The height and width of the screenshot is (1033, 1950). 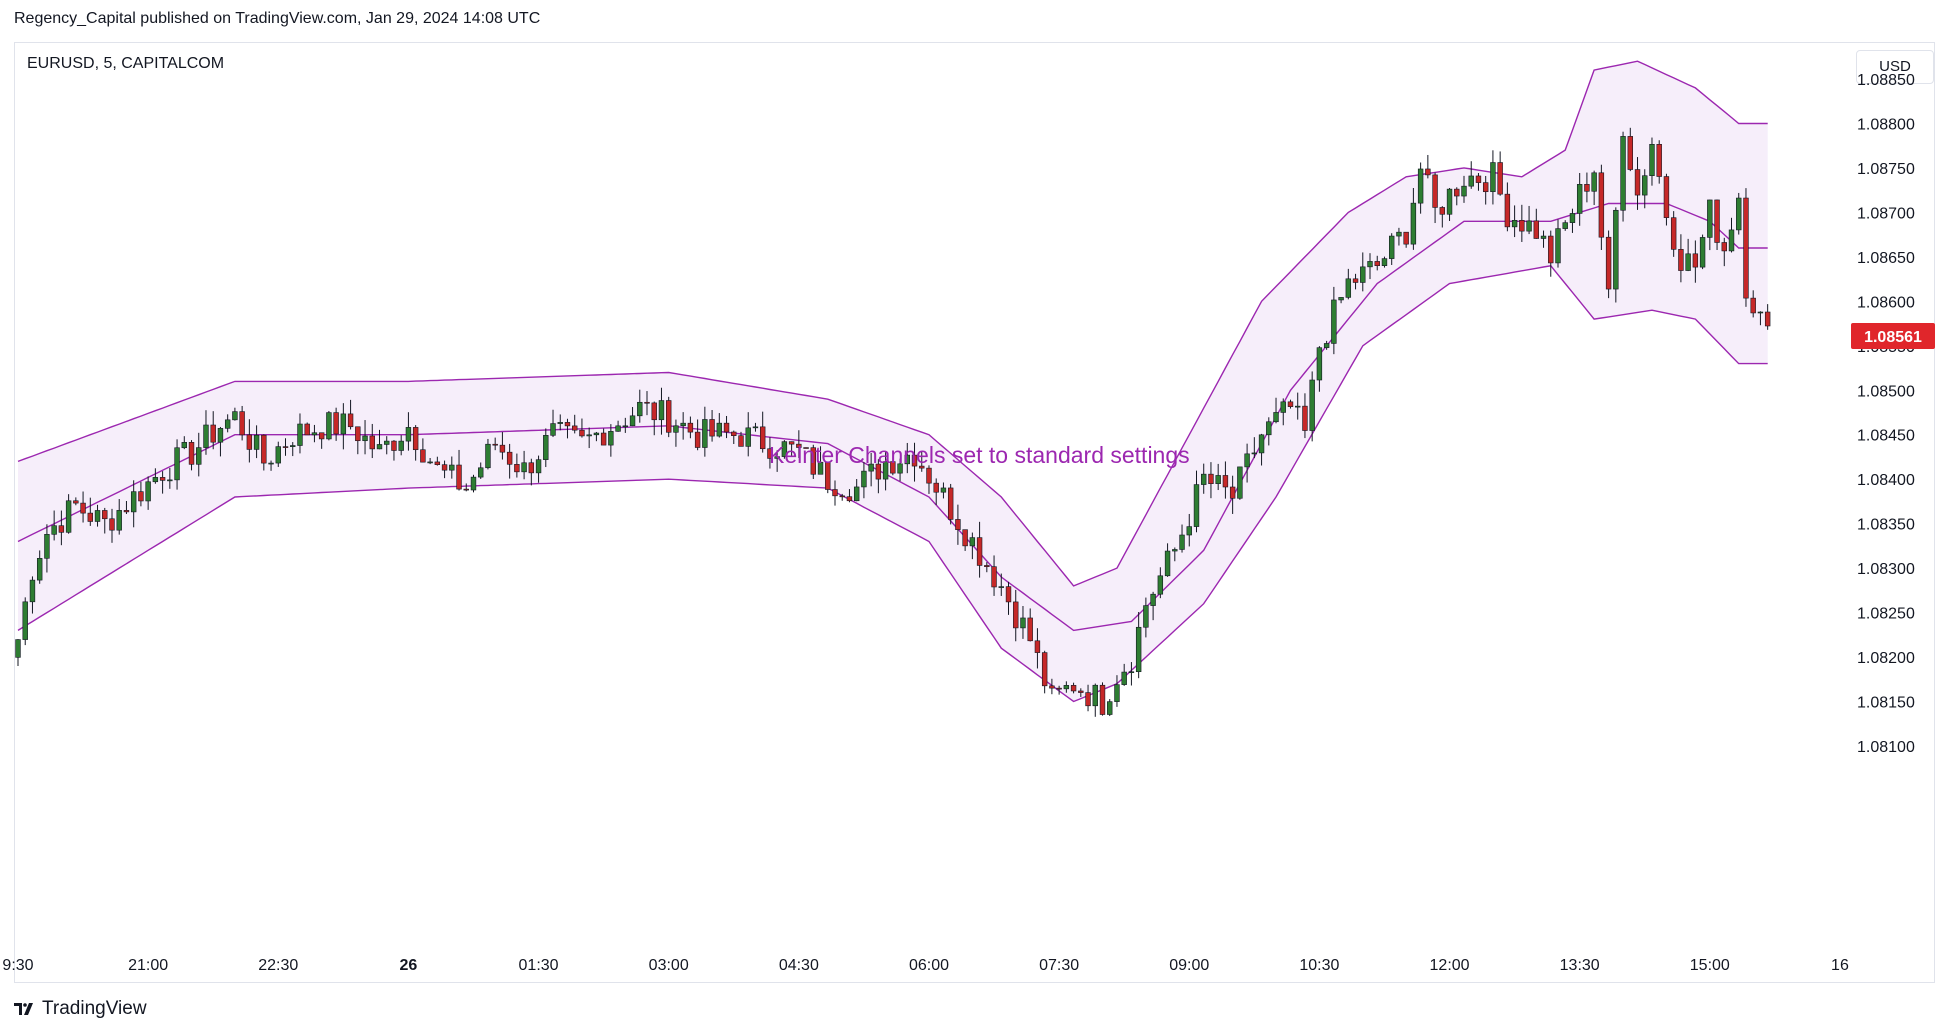 I want to click on tradingview-logo: TradingView, so click(x=80, y=1009).